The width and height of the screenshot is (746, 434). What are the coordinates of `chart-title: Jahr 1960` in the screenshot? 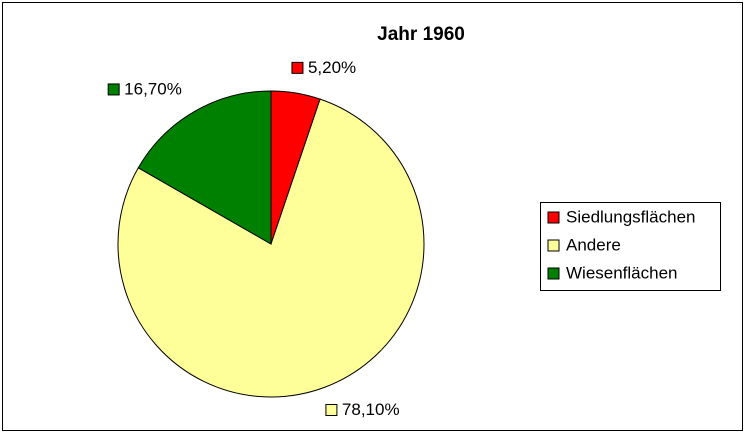 It's located at (421, 34).